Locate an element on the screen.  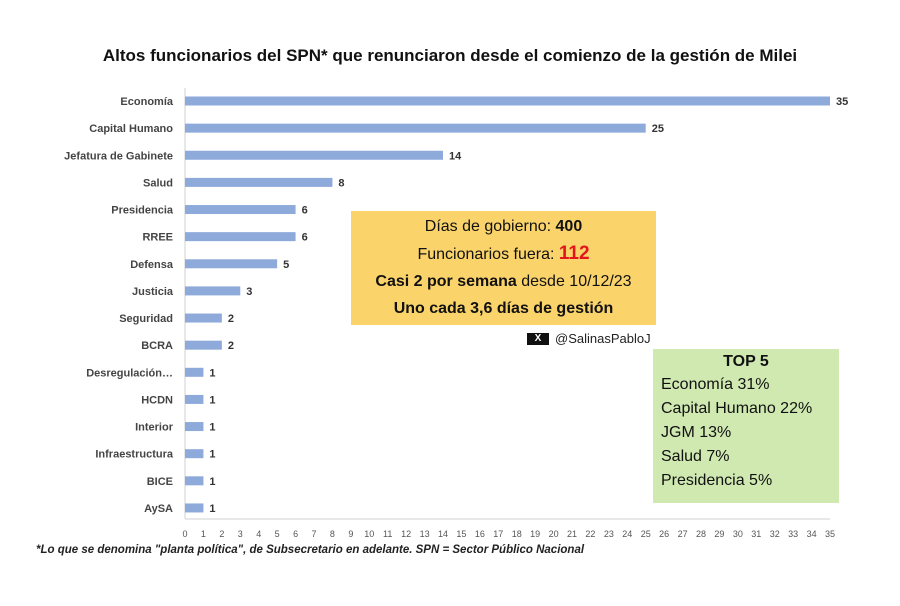
category-label: HCDN is located at coordinates (157, 400).